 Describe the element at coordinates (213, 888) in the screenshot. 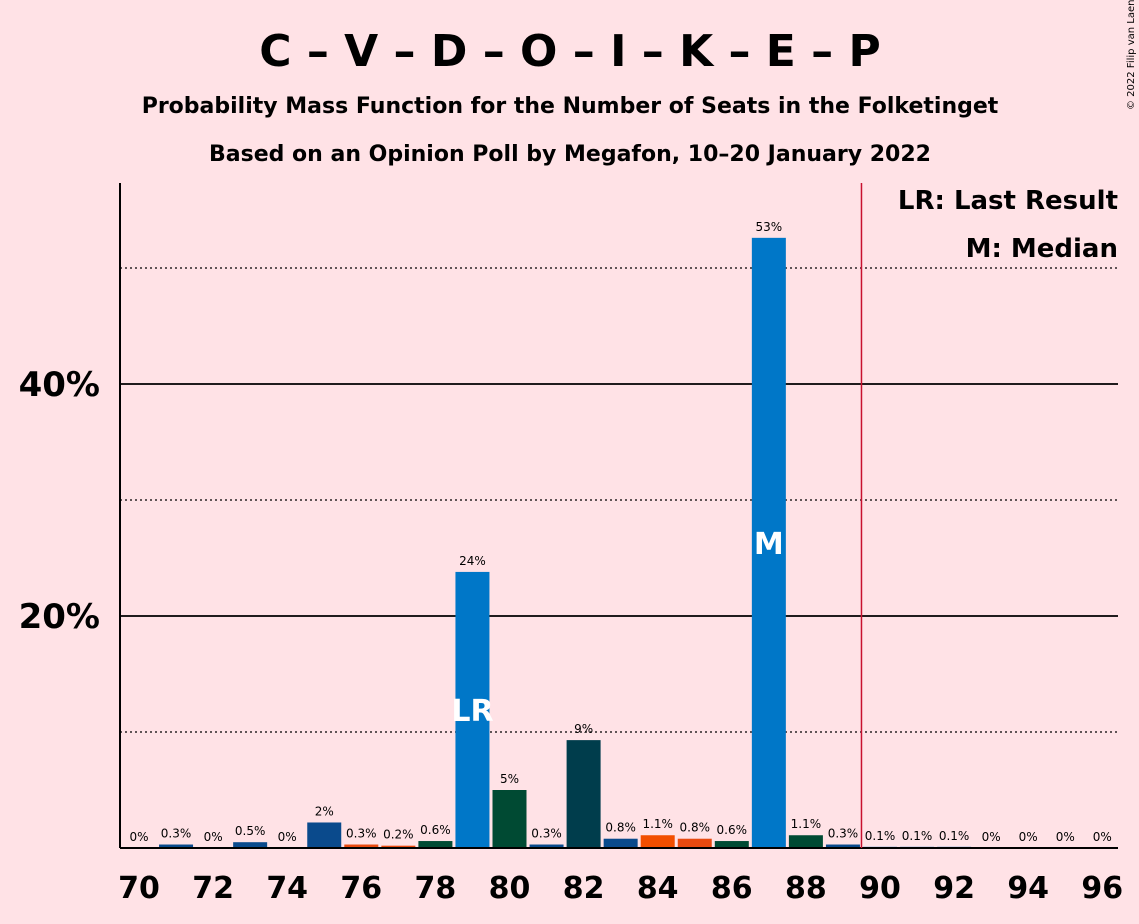

I see `x-tick-72: 72` at that location.